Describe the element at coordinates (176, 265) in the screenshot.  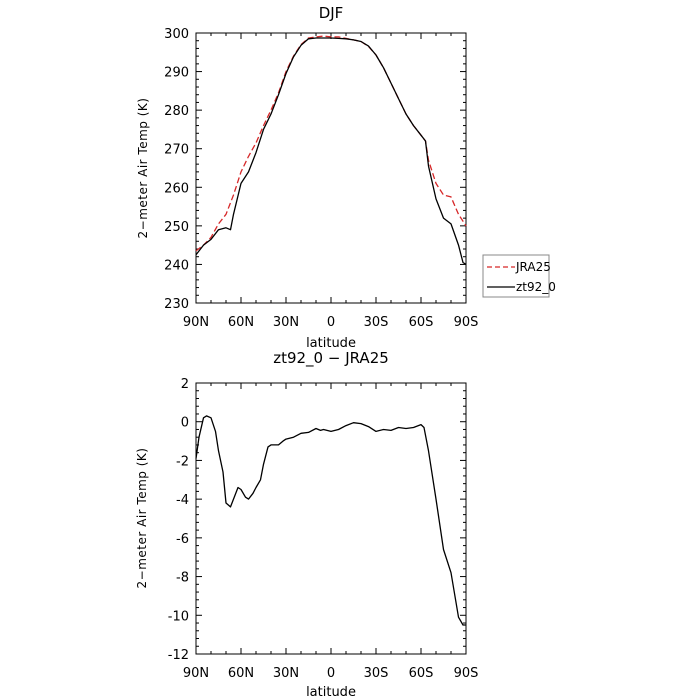
I see `y-tick-label: 240` at that location.